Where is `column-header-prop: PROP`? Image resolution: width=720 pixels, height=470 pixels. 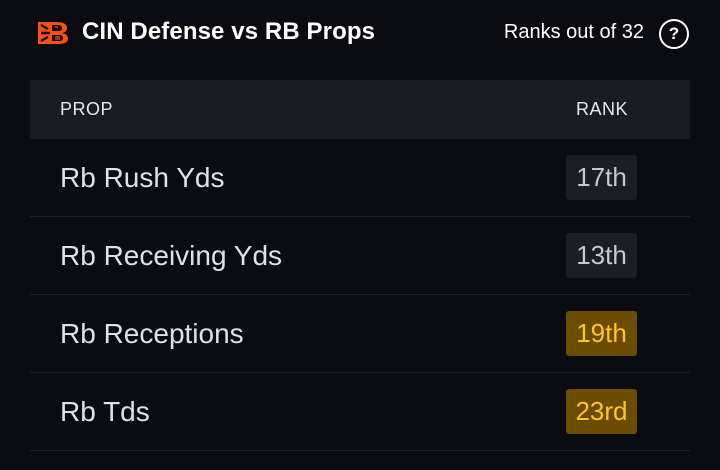 column-header-prop: PROP is located at coordinates (87, 109).